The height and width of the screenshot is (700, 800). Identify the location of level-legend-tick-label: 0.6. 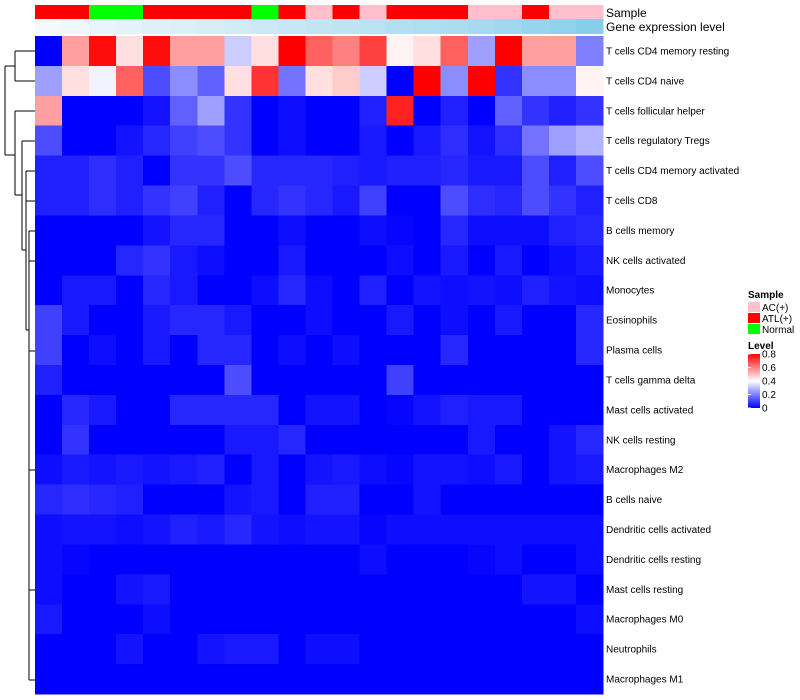
(769, 368).